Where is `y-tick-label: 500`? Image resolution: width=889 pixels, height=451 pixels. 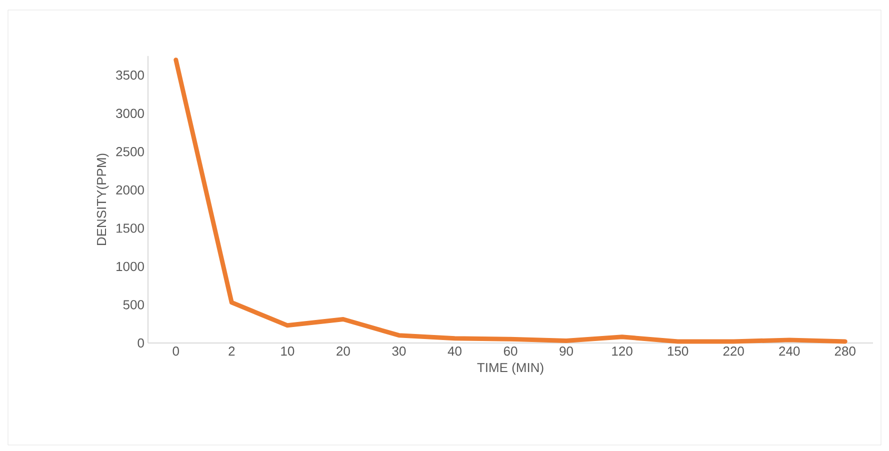
y-tick-label: 500 is located at coordinates (133, 305).